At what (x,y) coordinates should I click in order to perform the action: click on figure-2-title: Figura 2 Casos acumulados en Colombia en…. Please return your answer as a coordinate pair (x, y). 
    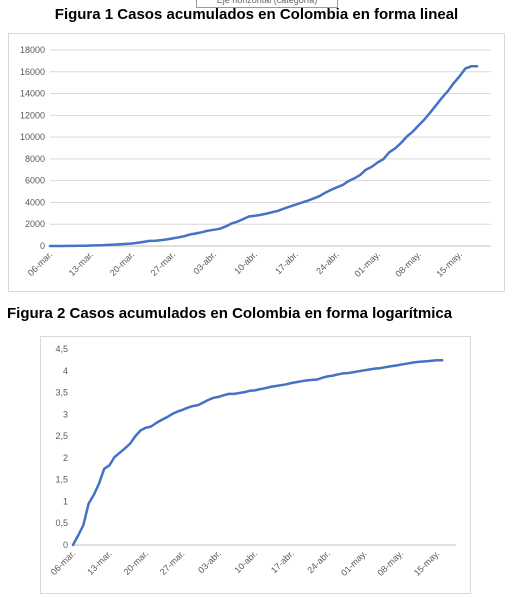
    Looking at the image, I should click on (230, 313).